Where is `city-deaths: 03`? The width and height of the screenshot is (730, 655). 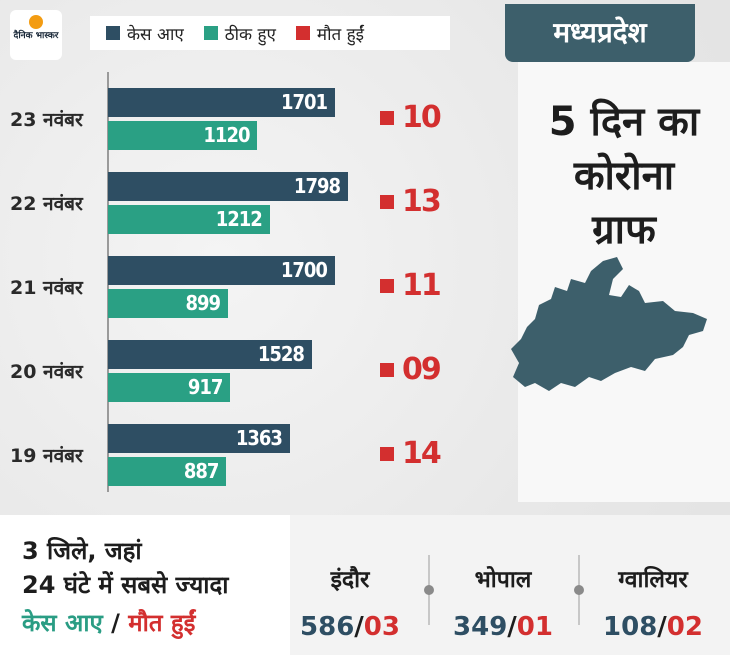 city-deaths: 03 is located at coordinates (381, 627).